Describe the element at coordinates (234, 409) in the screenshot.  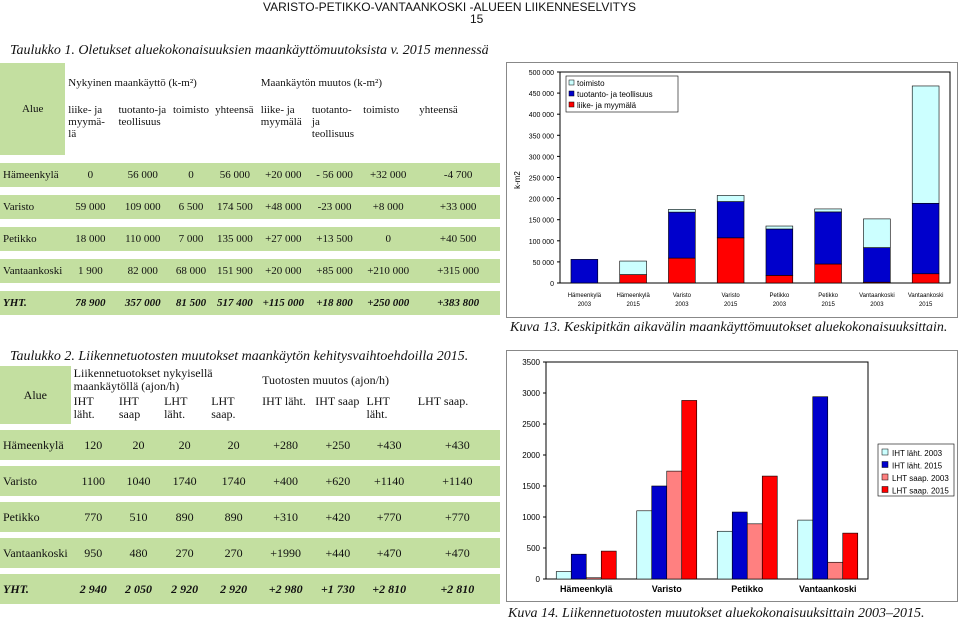
I see `t2-subheading: LHT saap.` at that location.